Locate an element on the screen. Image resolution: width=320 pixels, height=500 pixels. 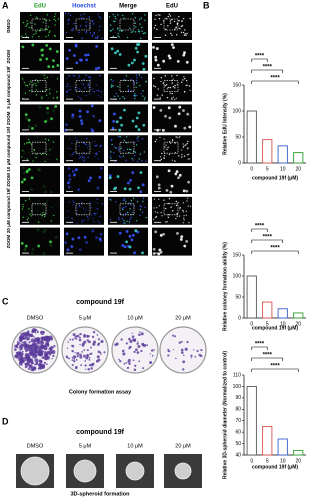
x-tick-label: 20 is located at coordinates (298, 169).